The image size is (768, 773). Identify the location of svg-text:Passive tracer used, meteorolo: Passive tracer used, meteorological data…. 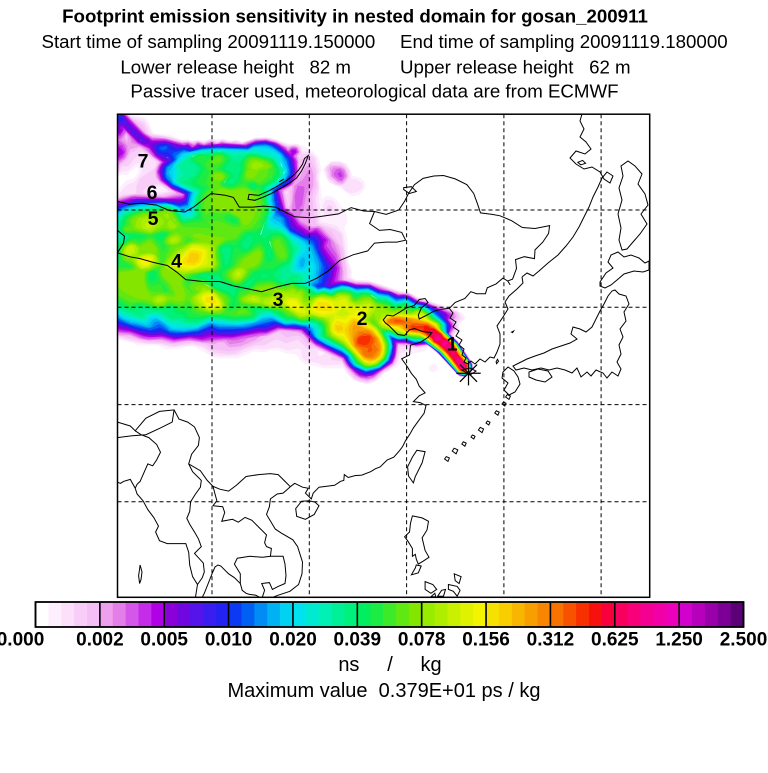
(374, 91).